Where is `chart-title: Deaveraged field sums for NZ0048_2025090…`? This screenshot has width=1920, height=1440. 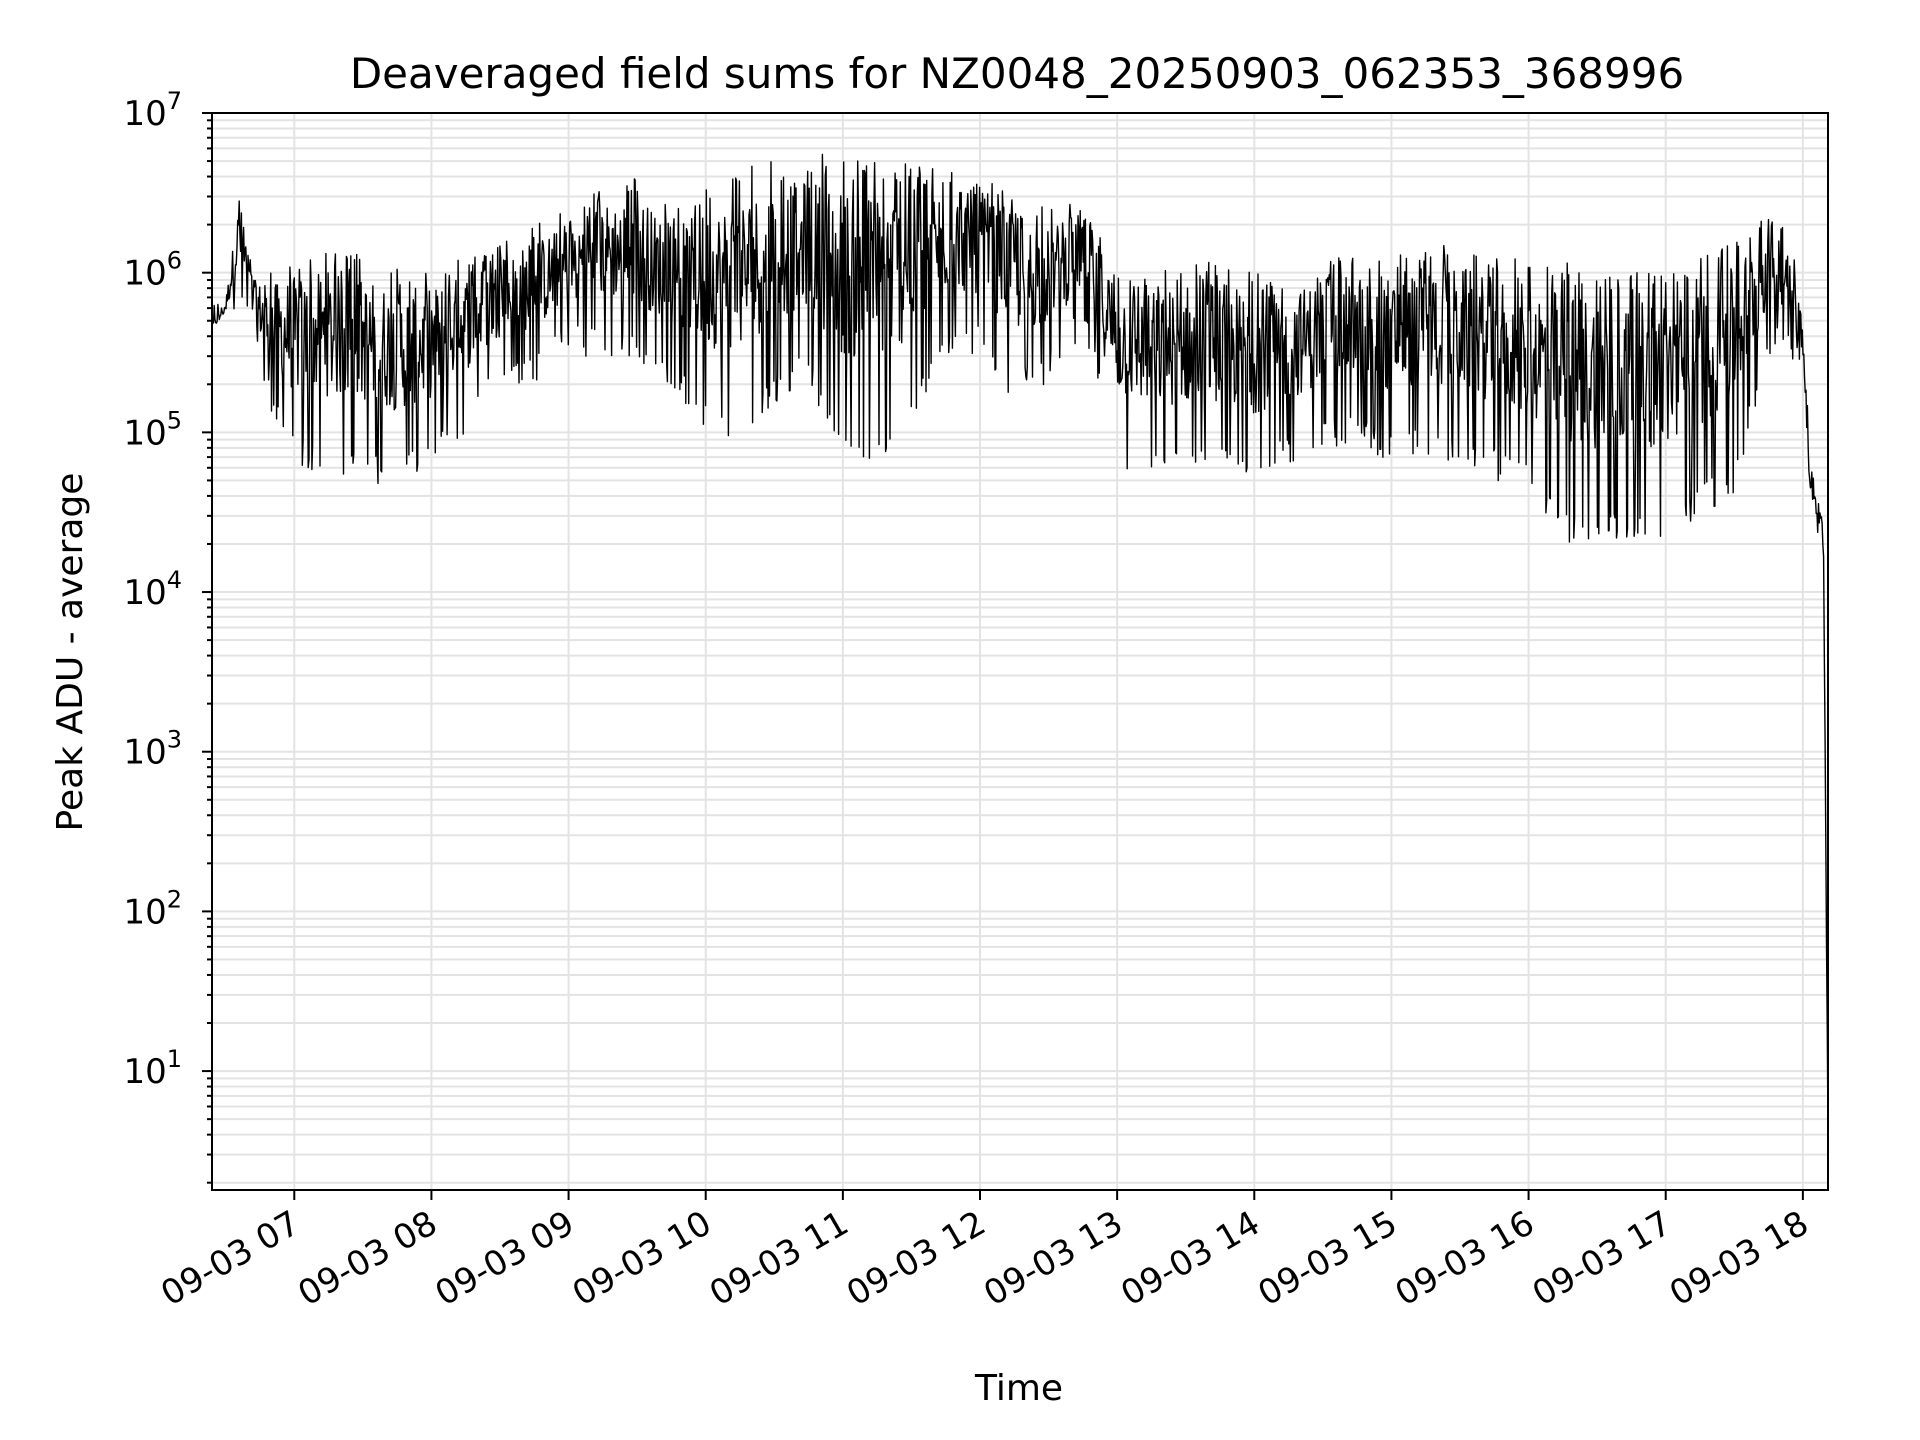 chart-title: Deaveraged field sums for NZ0048_2025090… is located at coordinates (1017, 73).